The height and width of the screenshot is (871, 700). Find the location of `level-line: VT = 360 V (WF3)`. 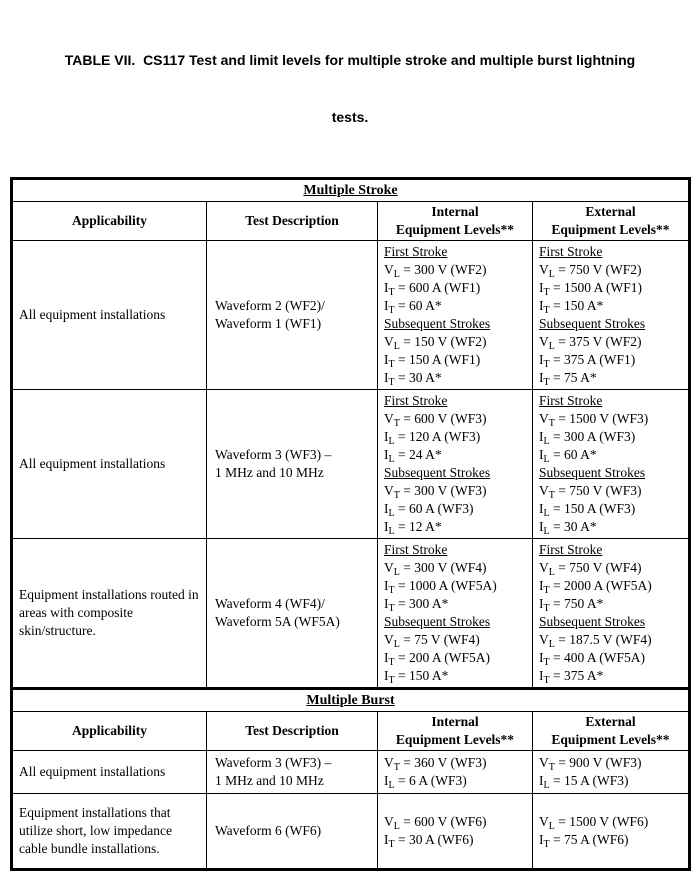

level-line: VT = 360 V (WF3) is located at coordinates (435, 764).